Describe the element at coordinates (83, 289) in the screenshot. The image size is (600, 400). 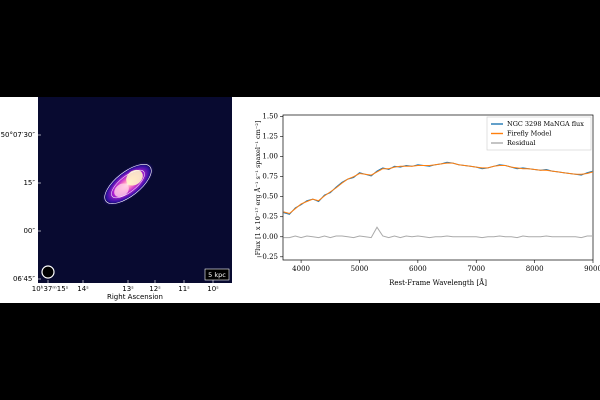
I see `x-tick-label: 14ˢ` at that location.